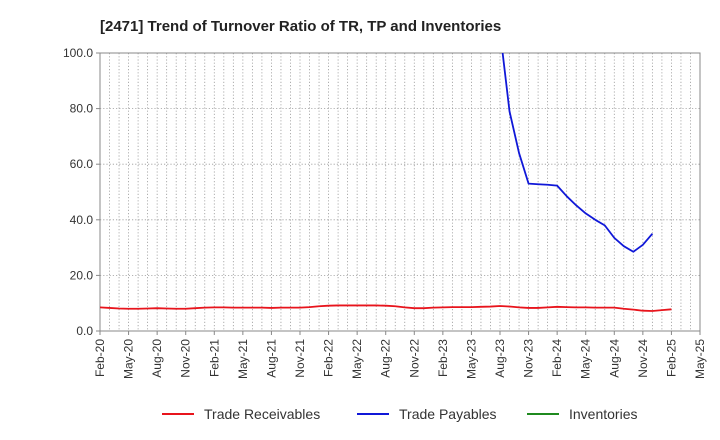  What do you see at coordinates (614, 358) in the screenshot?
I see `x-tick-label: Aug-24` at bounding box center [614, 358].